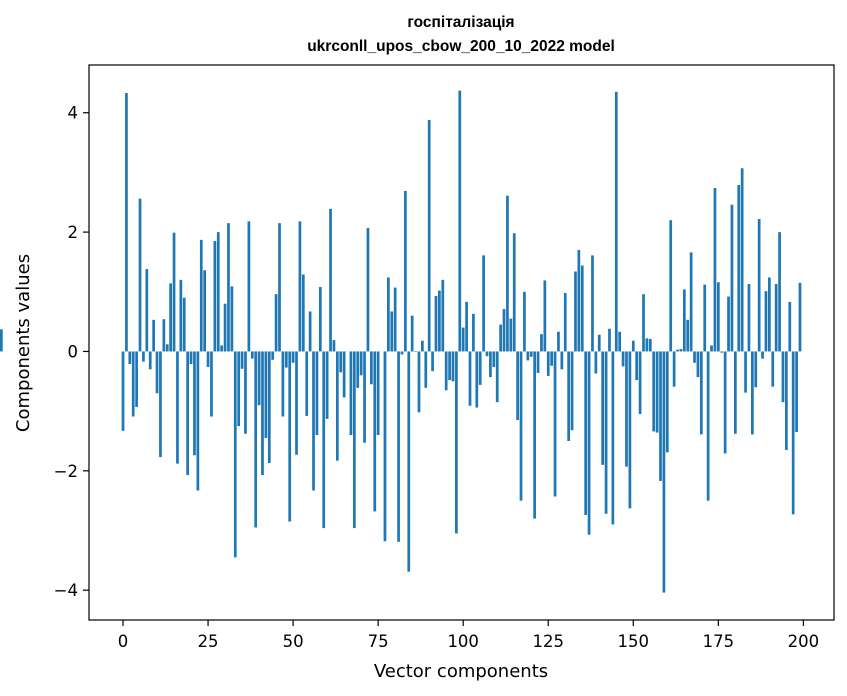  Describe the element at coordinates (548, 641) in the screenshot. I see `x-tick-label: 125` at that location.